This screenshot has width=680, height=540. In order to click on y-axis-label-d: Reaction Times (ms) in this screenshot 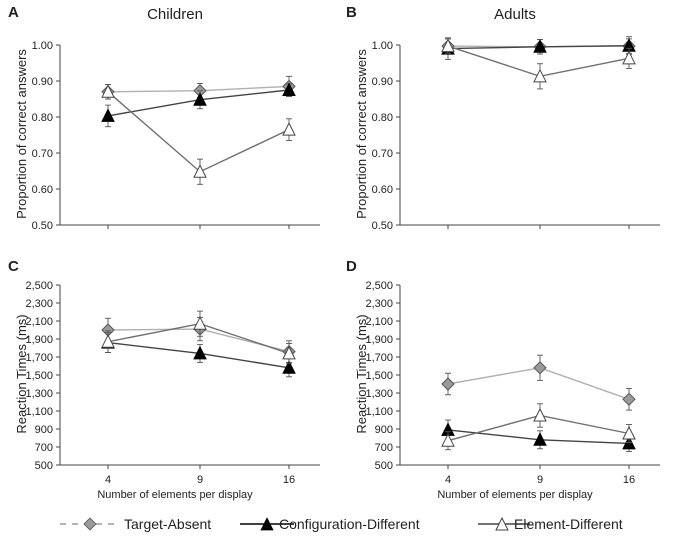, I will do `click(361, 373)`.